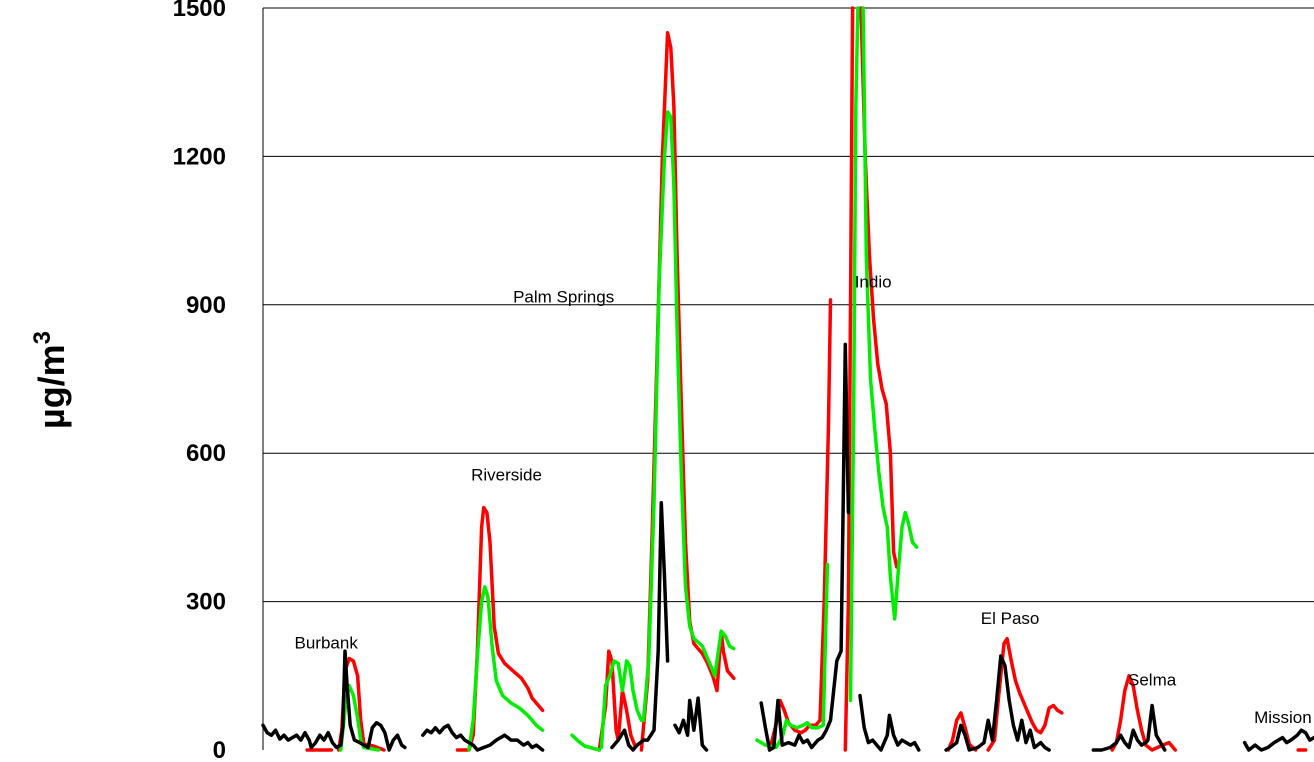 This screenshot has height=762, width=1314. I want to click on y-tick-label-1200: 1200, so click(199, 156).